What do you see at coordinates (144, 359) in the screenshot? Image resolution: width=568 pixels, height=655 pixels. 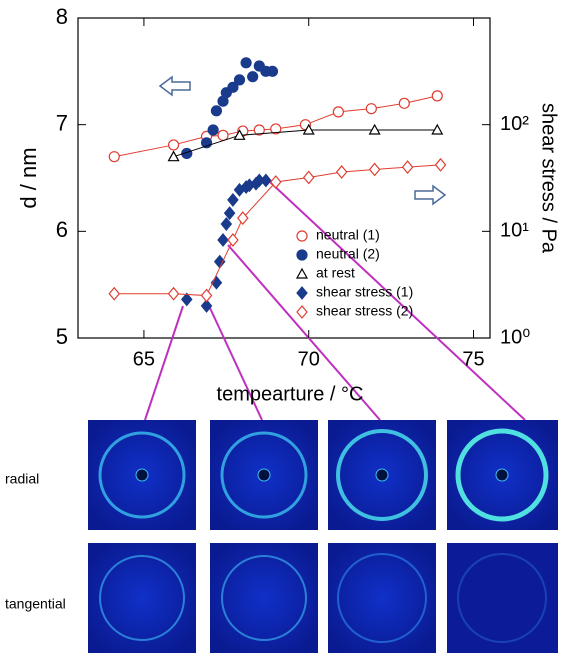 I see `x-tick-label: 65` at bounding box center [144, 359].